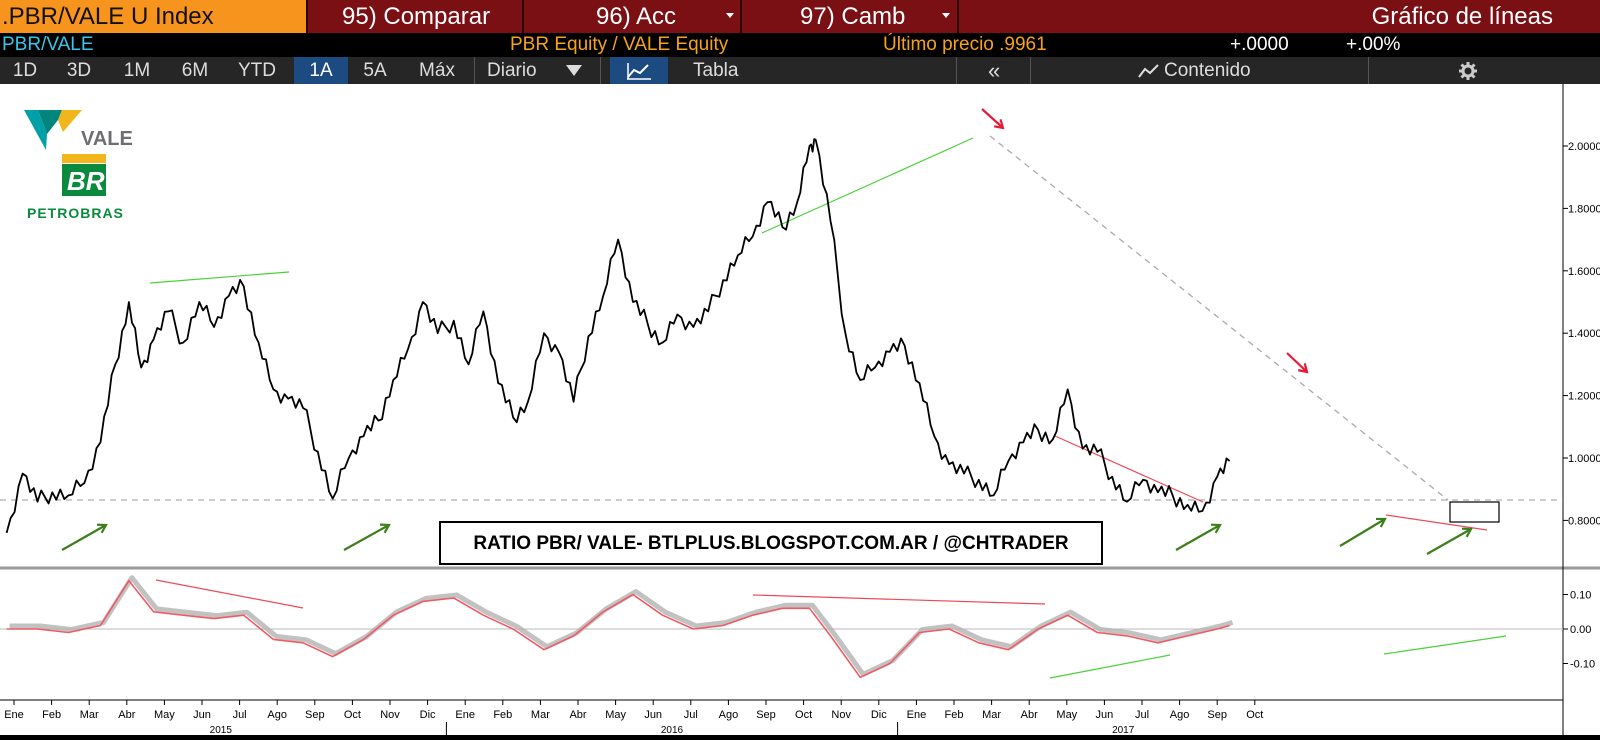 The height and width of the screenshot is (740, 1600). Describe the element at coordinates (195, 70) in the screenshot. I see `period-6m: 6M` at that location.